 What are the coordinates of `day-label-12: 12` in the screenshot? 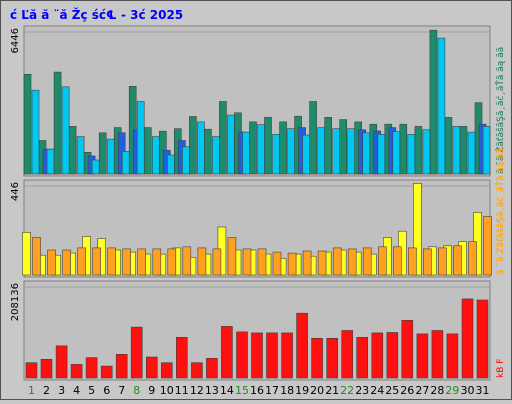 It's located at (197, 390).